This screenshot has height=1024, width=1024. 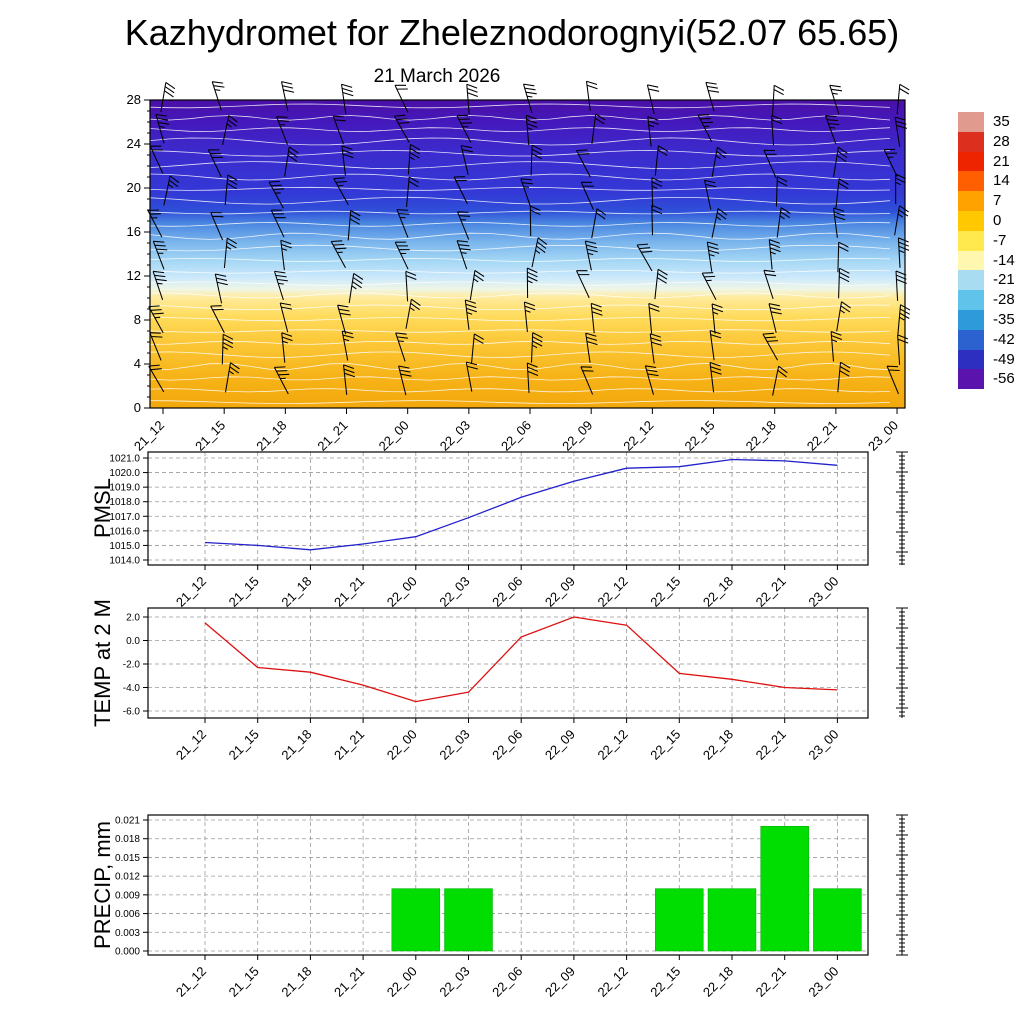 I want to click on colorbar-segment, so click(x=971, y=319).